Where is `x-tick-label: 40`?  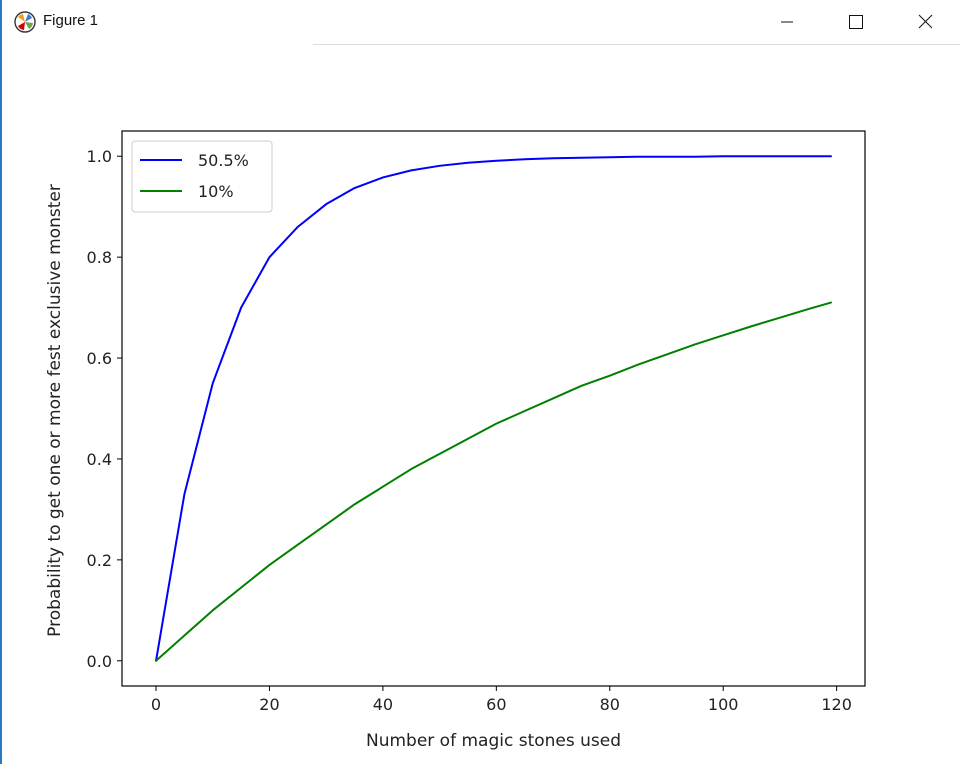 x-tick-label: 40 is located at coordinates (383, 704).